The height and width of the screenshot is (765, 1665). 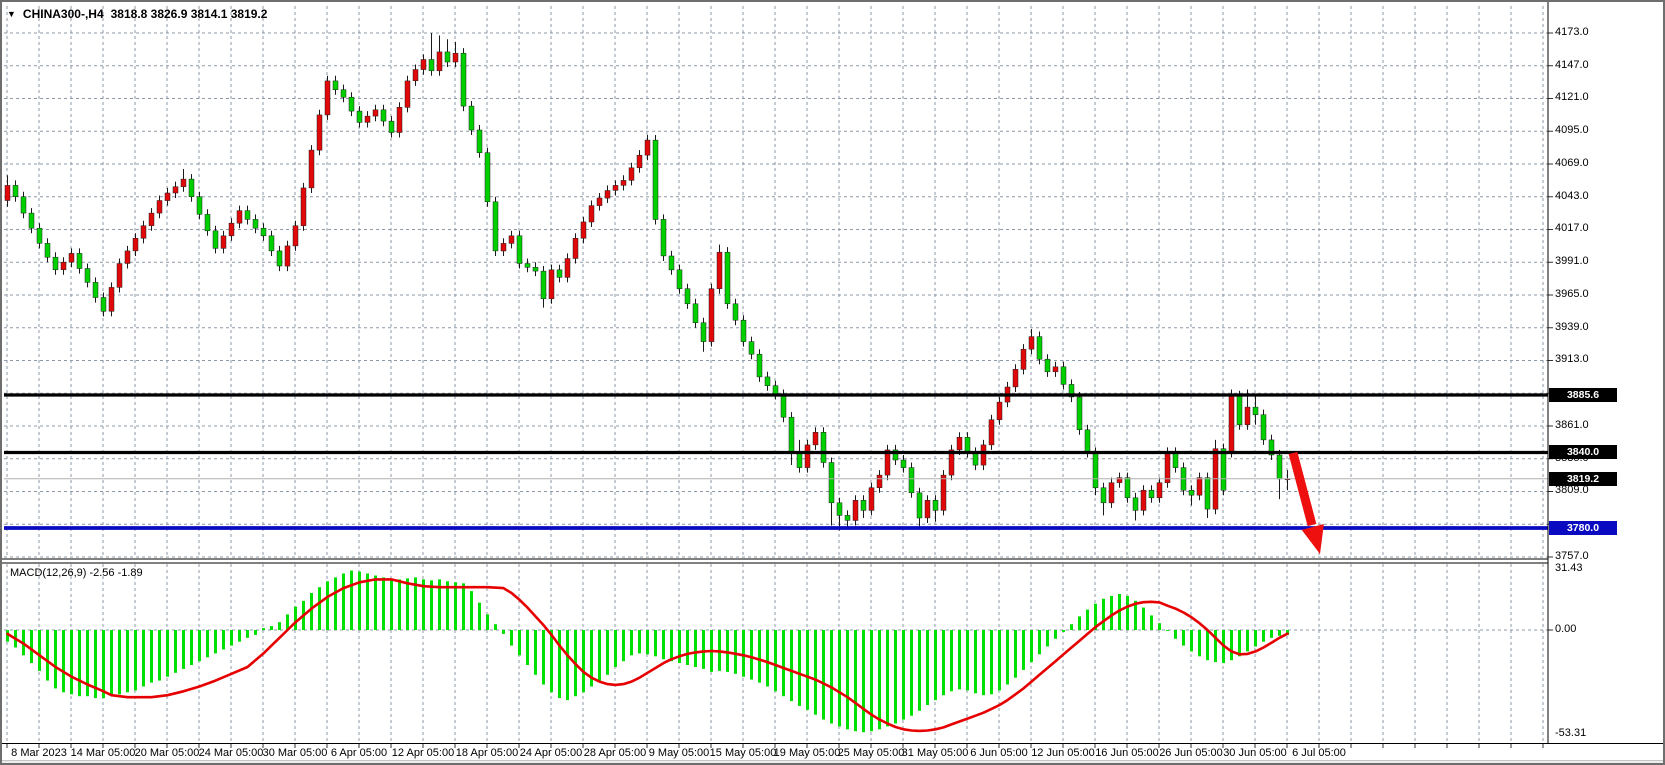 What do you see at coordinates (1572, 195) in the screenshot?
I see `price-axis-label: 4043.0` at bounding box center [1572, 195].